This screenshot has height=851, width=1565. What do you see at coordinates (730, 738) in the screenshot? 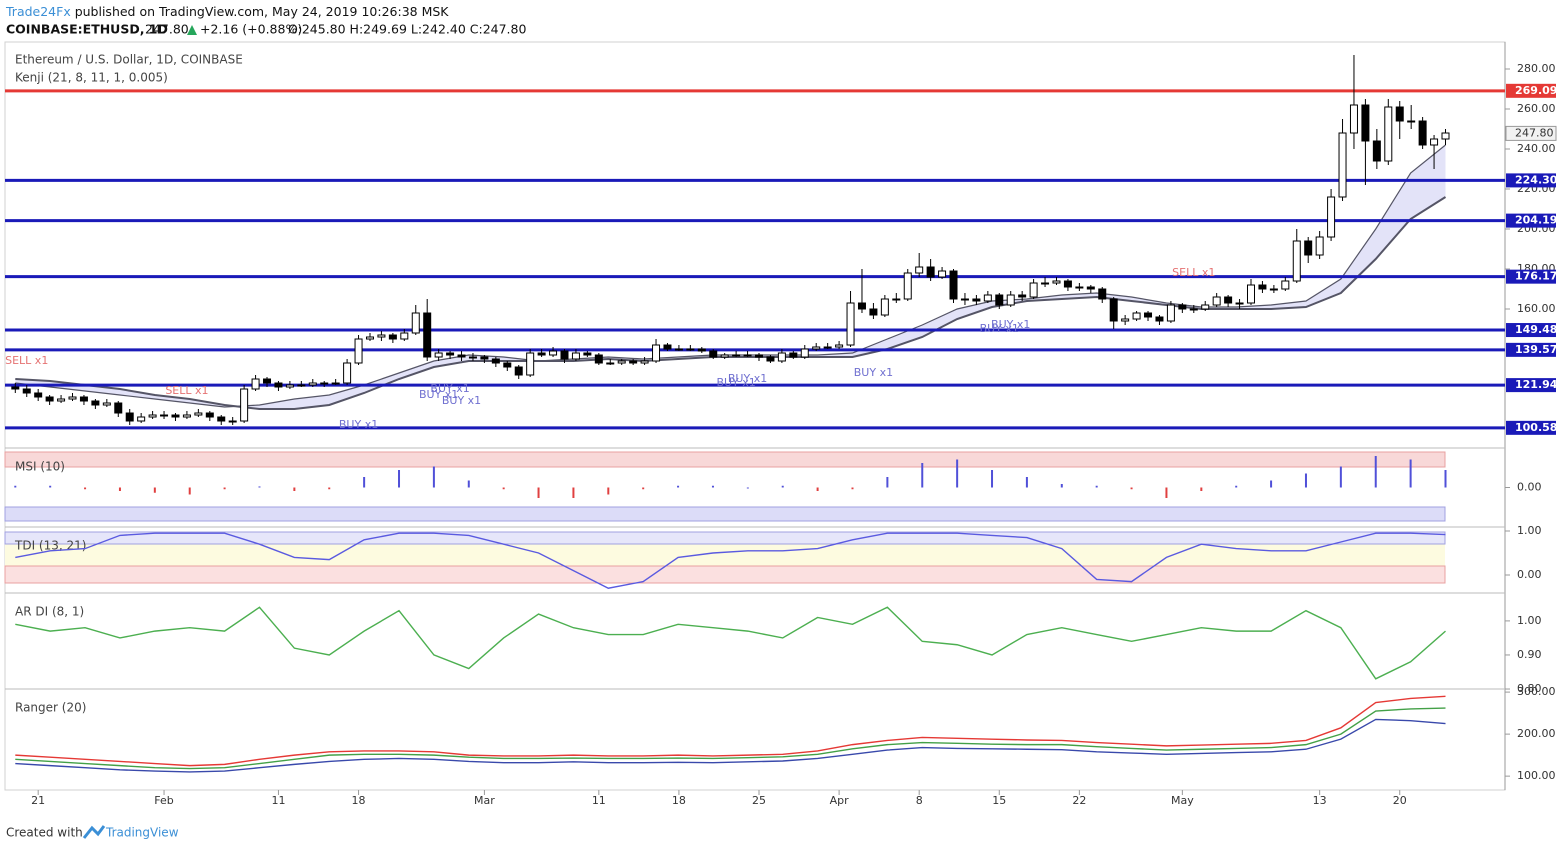
I see `indicator-line` at bounding box center [730, 738].